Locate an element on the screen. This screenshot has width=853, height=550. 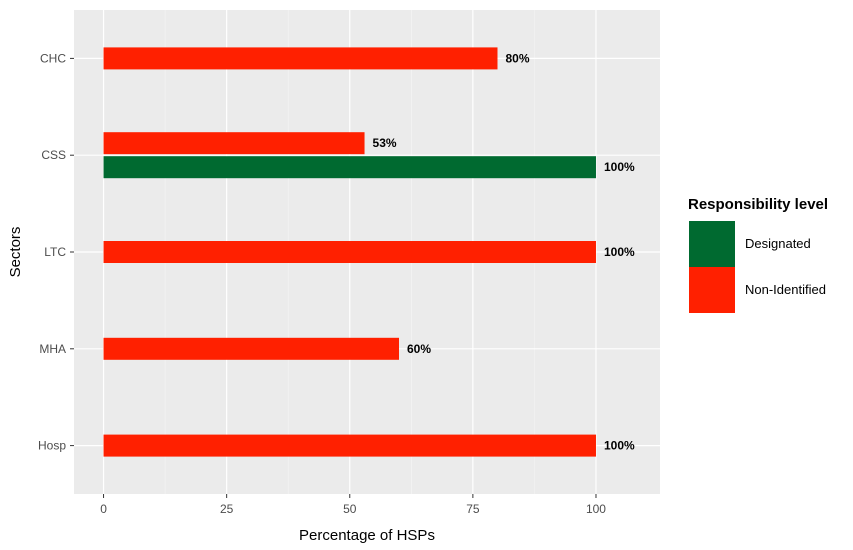
bar-ltc-non-identified is located at coordinates (349, 252).